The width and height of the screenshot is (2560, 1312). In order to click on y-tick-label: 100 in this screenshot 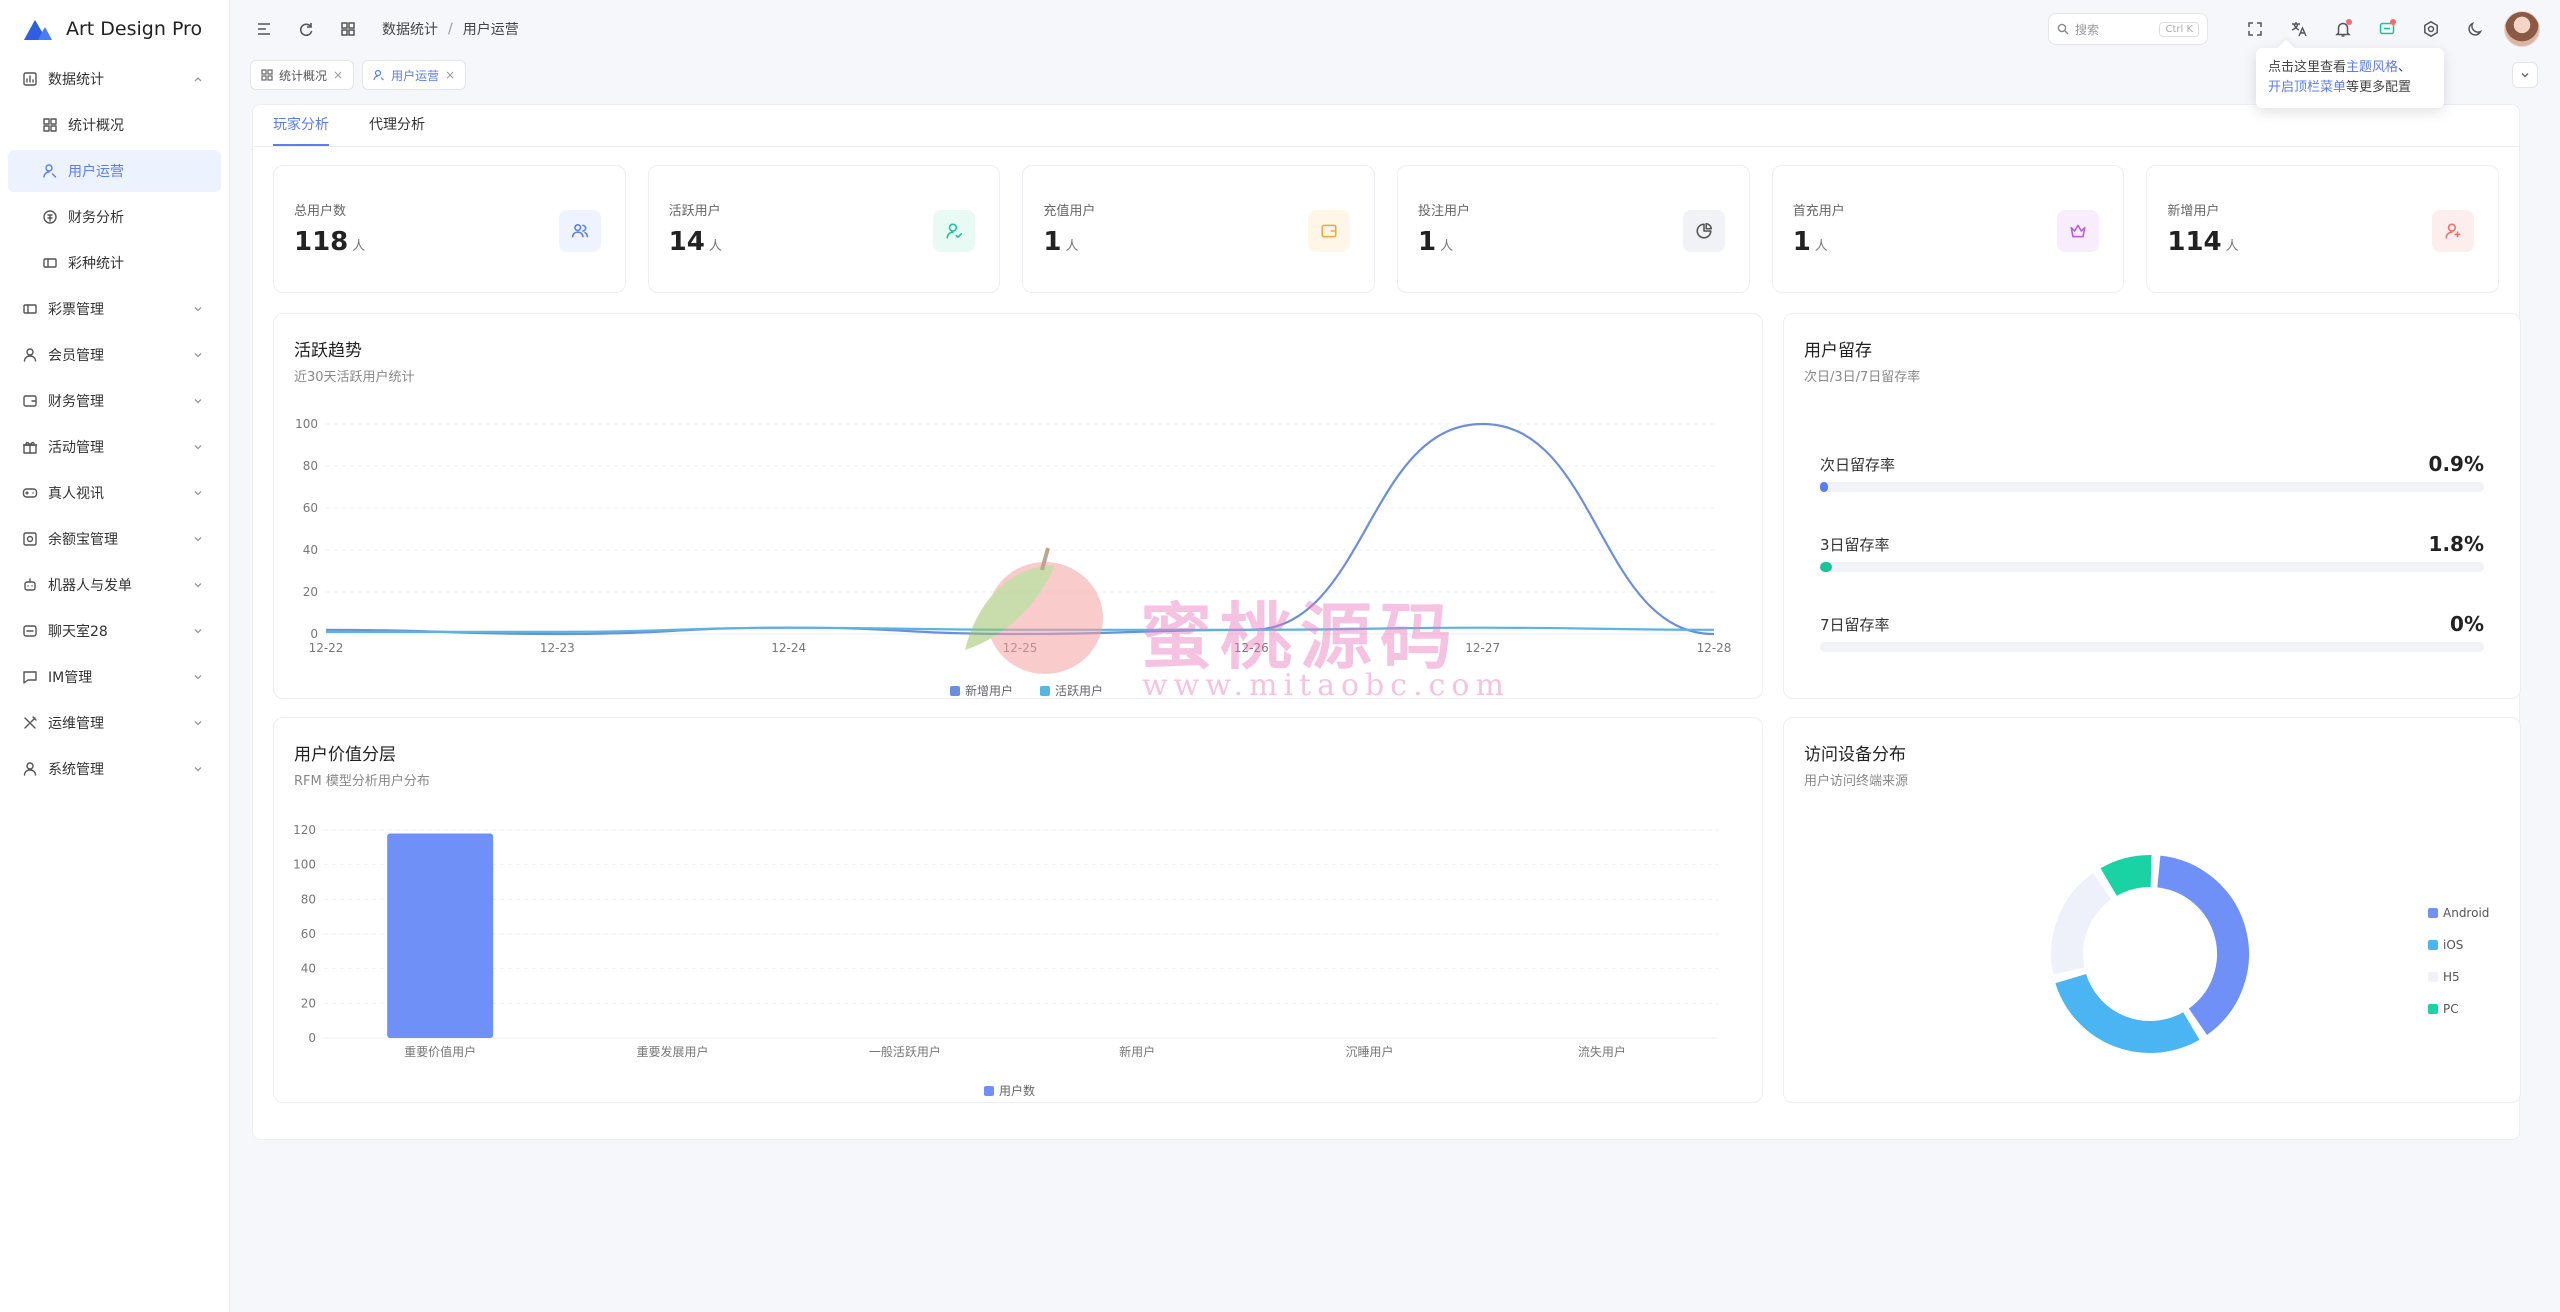, I will do `click(306, 424)`.